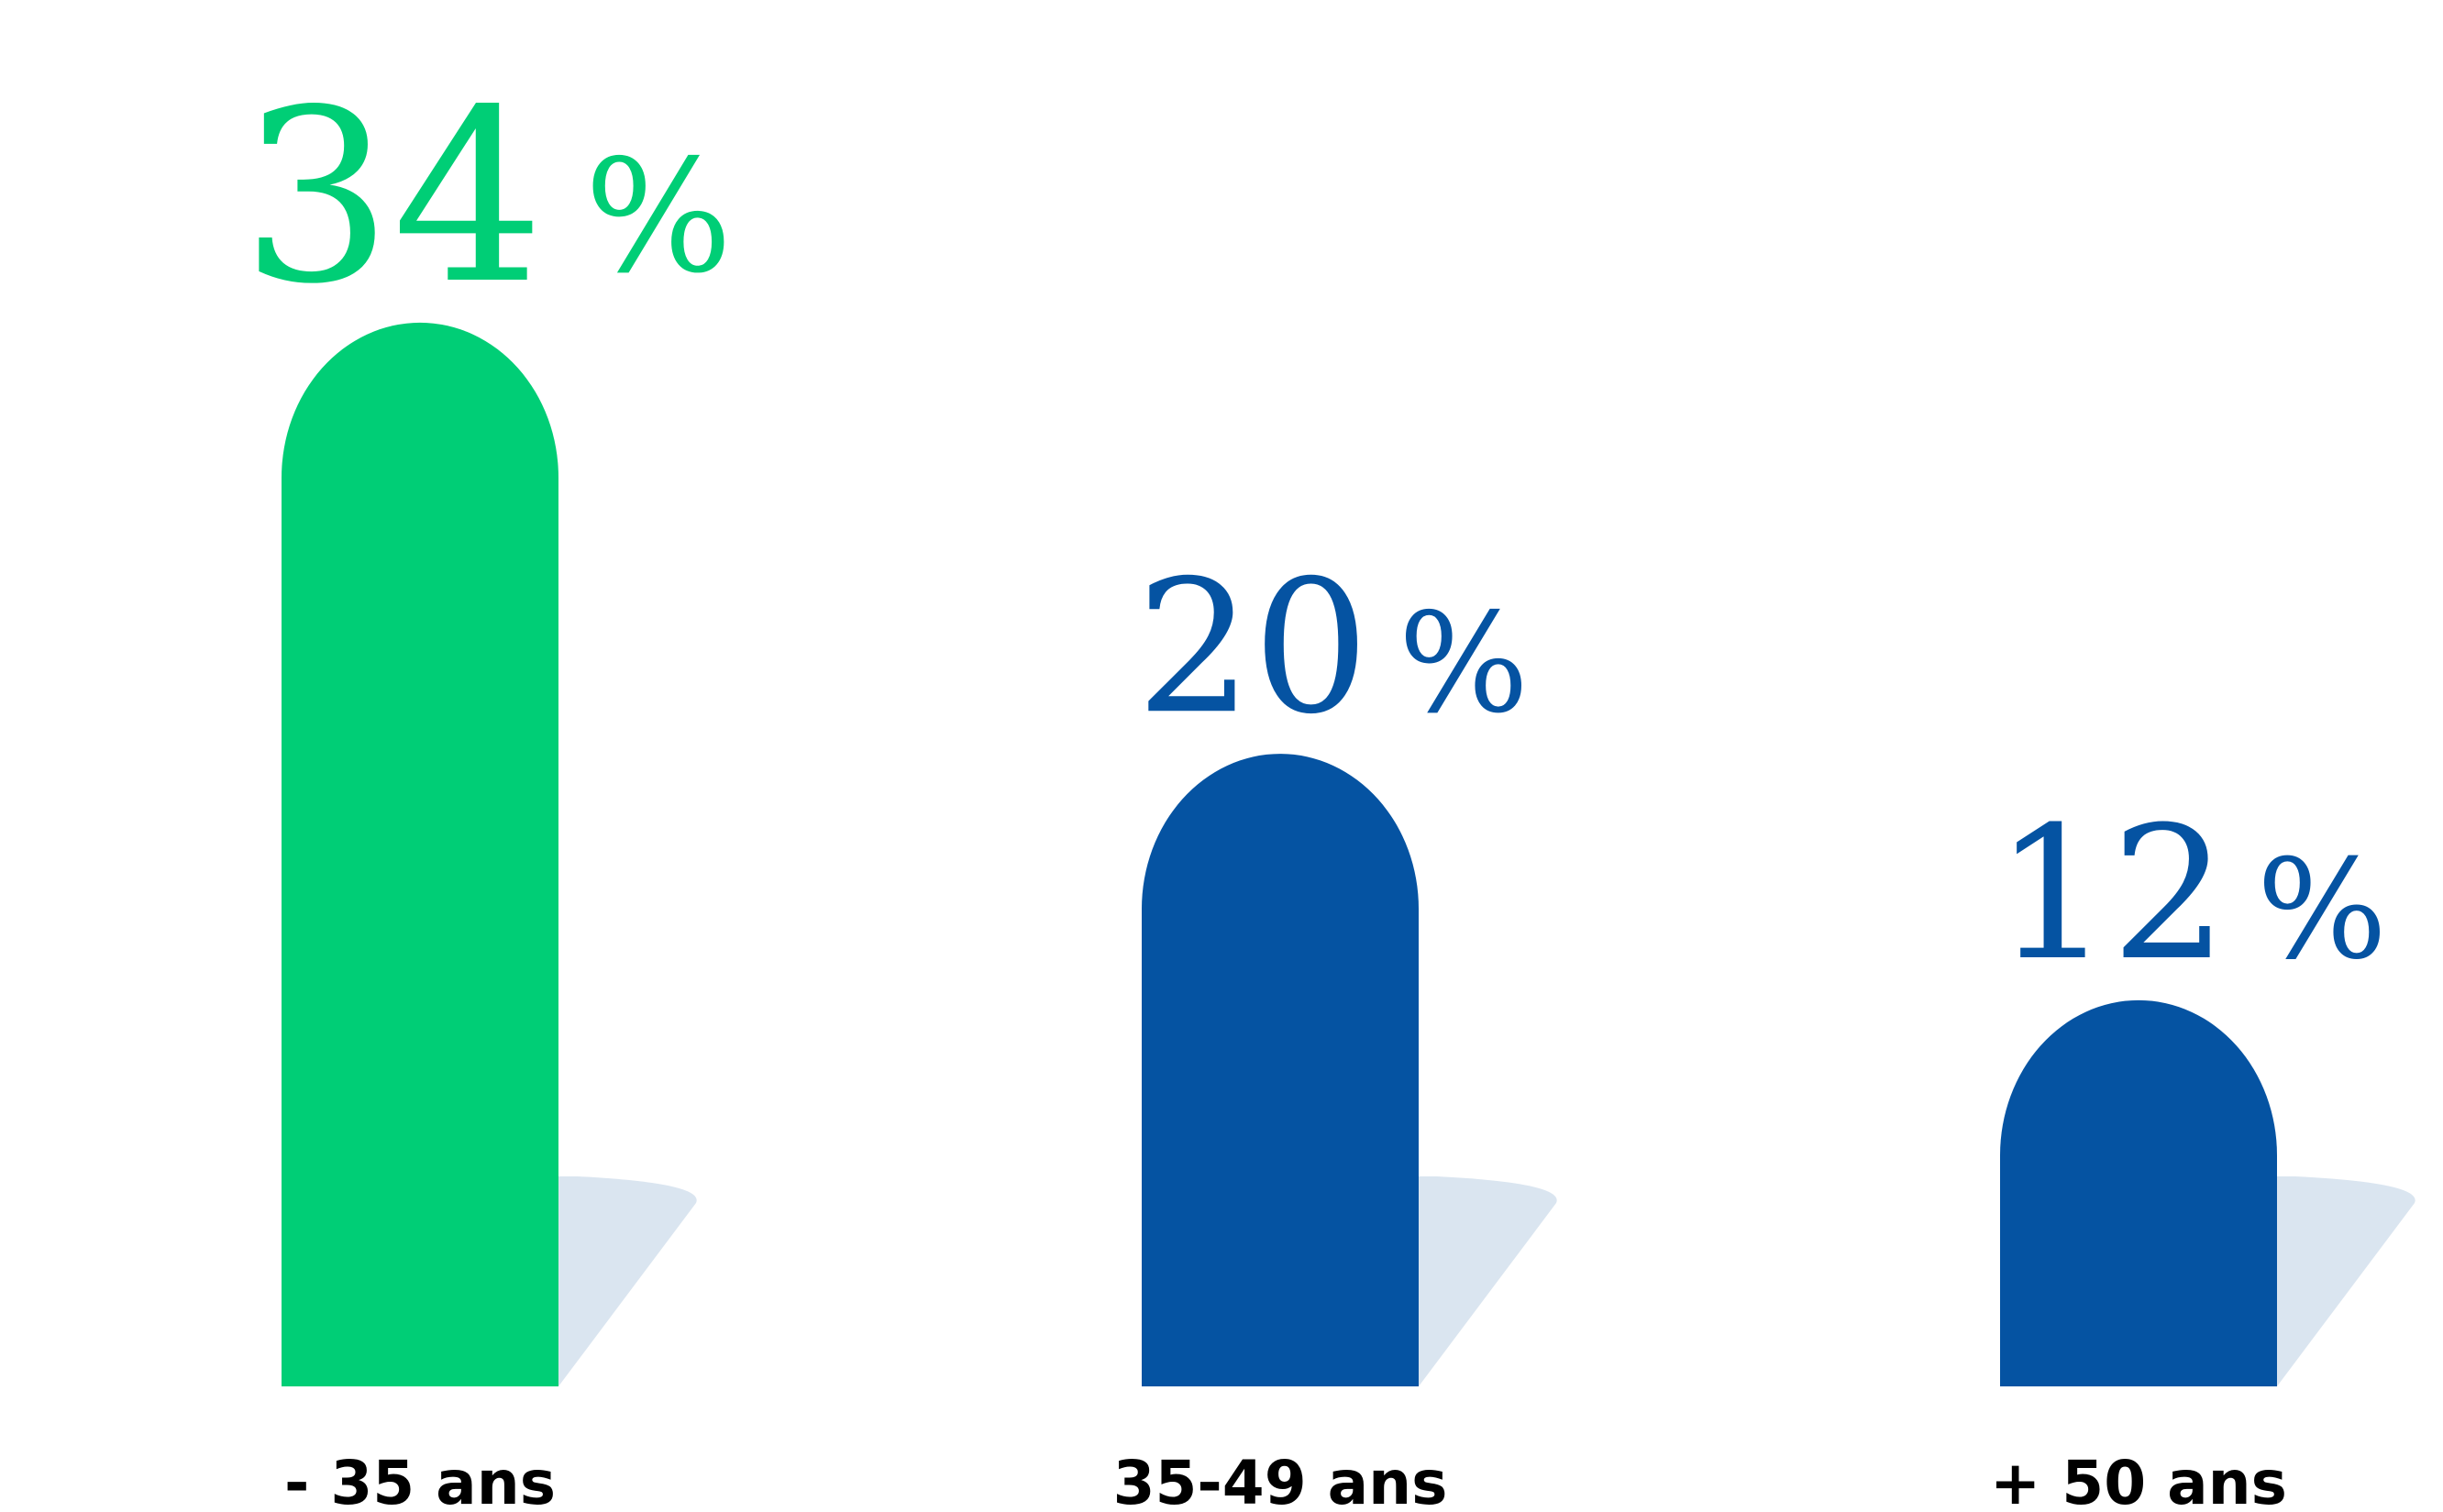  I want to click on value-label: 20, so click(1253, 648).